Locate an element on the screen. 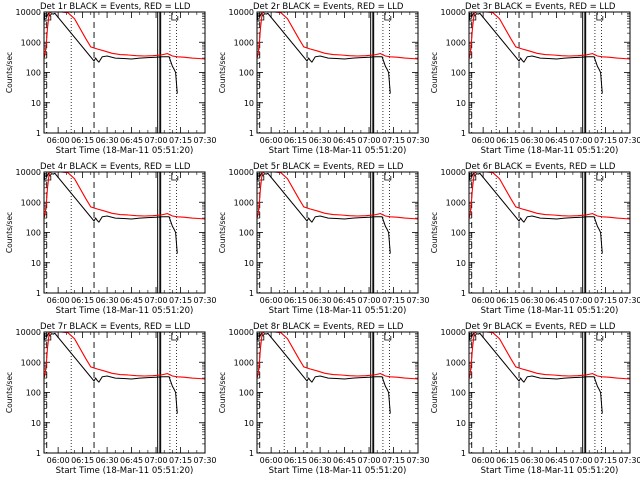  panel-5-x-tick-label: 07:15 is located at coordinates (393, 300).